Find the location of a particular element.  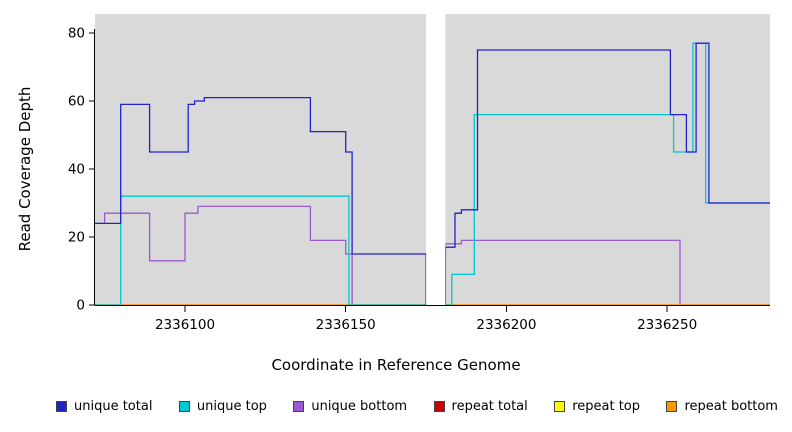

y-tick-label: 20 is located at coordinates (76, 238).